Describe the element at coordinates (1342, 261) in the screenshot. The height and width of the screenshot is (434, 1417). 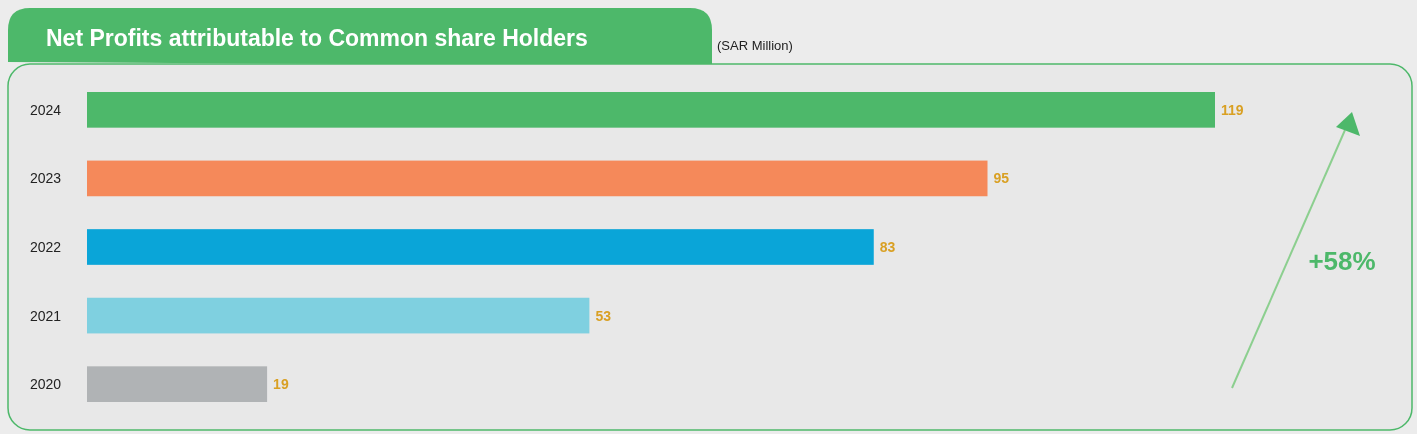
I see `text: +58%` at that location.